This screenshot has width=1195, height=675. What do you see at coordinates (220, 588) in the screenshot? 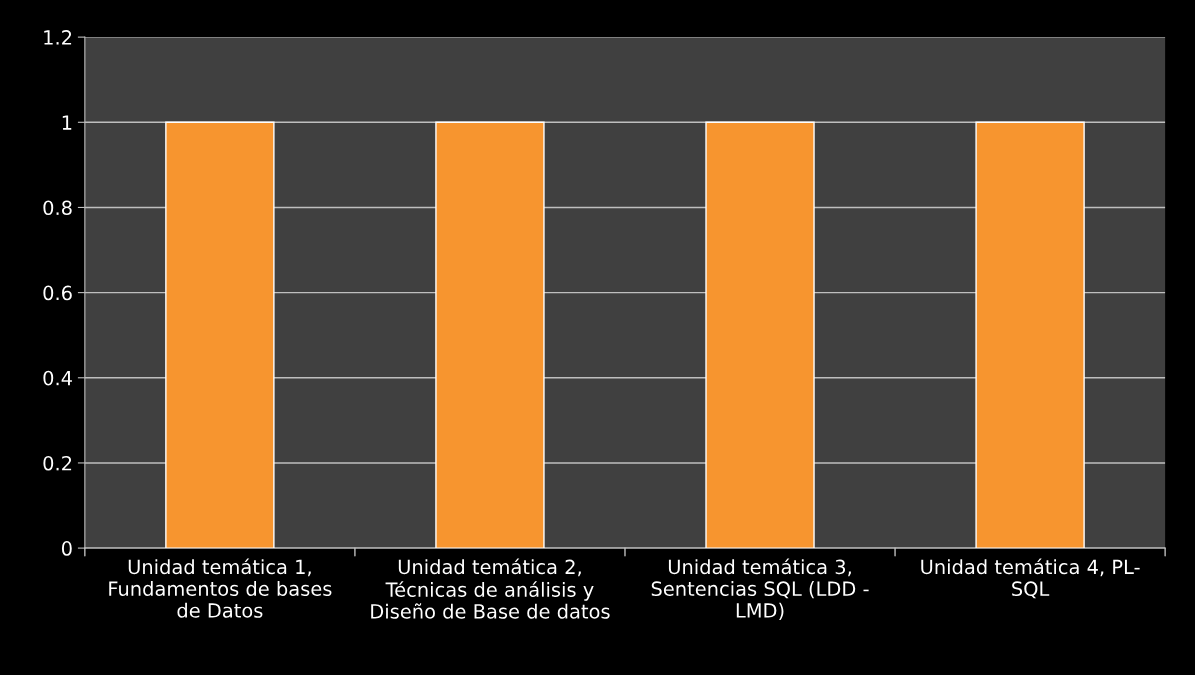
I see `x-tick-label: Unidad temática 1, Fundamentos de bases de Datos` at bounding box center [220, 588].